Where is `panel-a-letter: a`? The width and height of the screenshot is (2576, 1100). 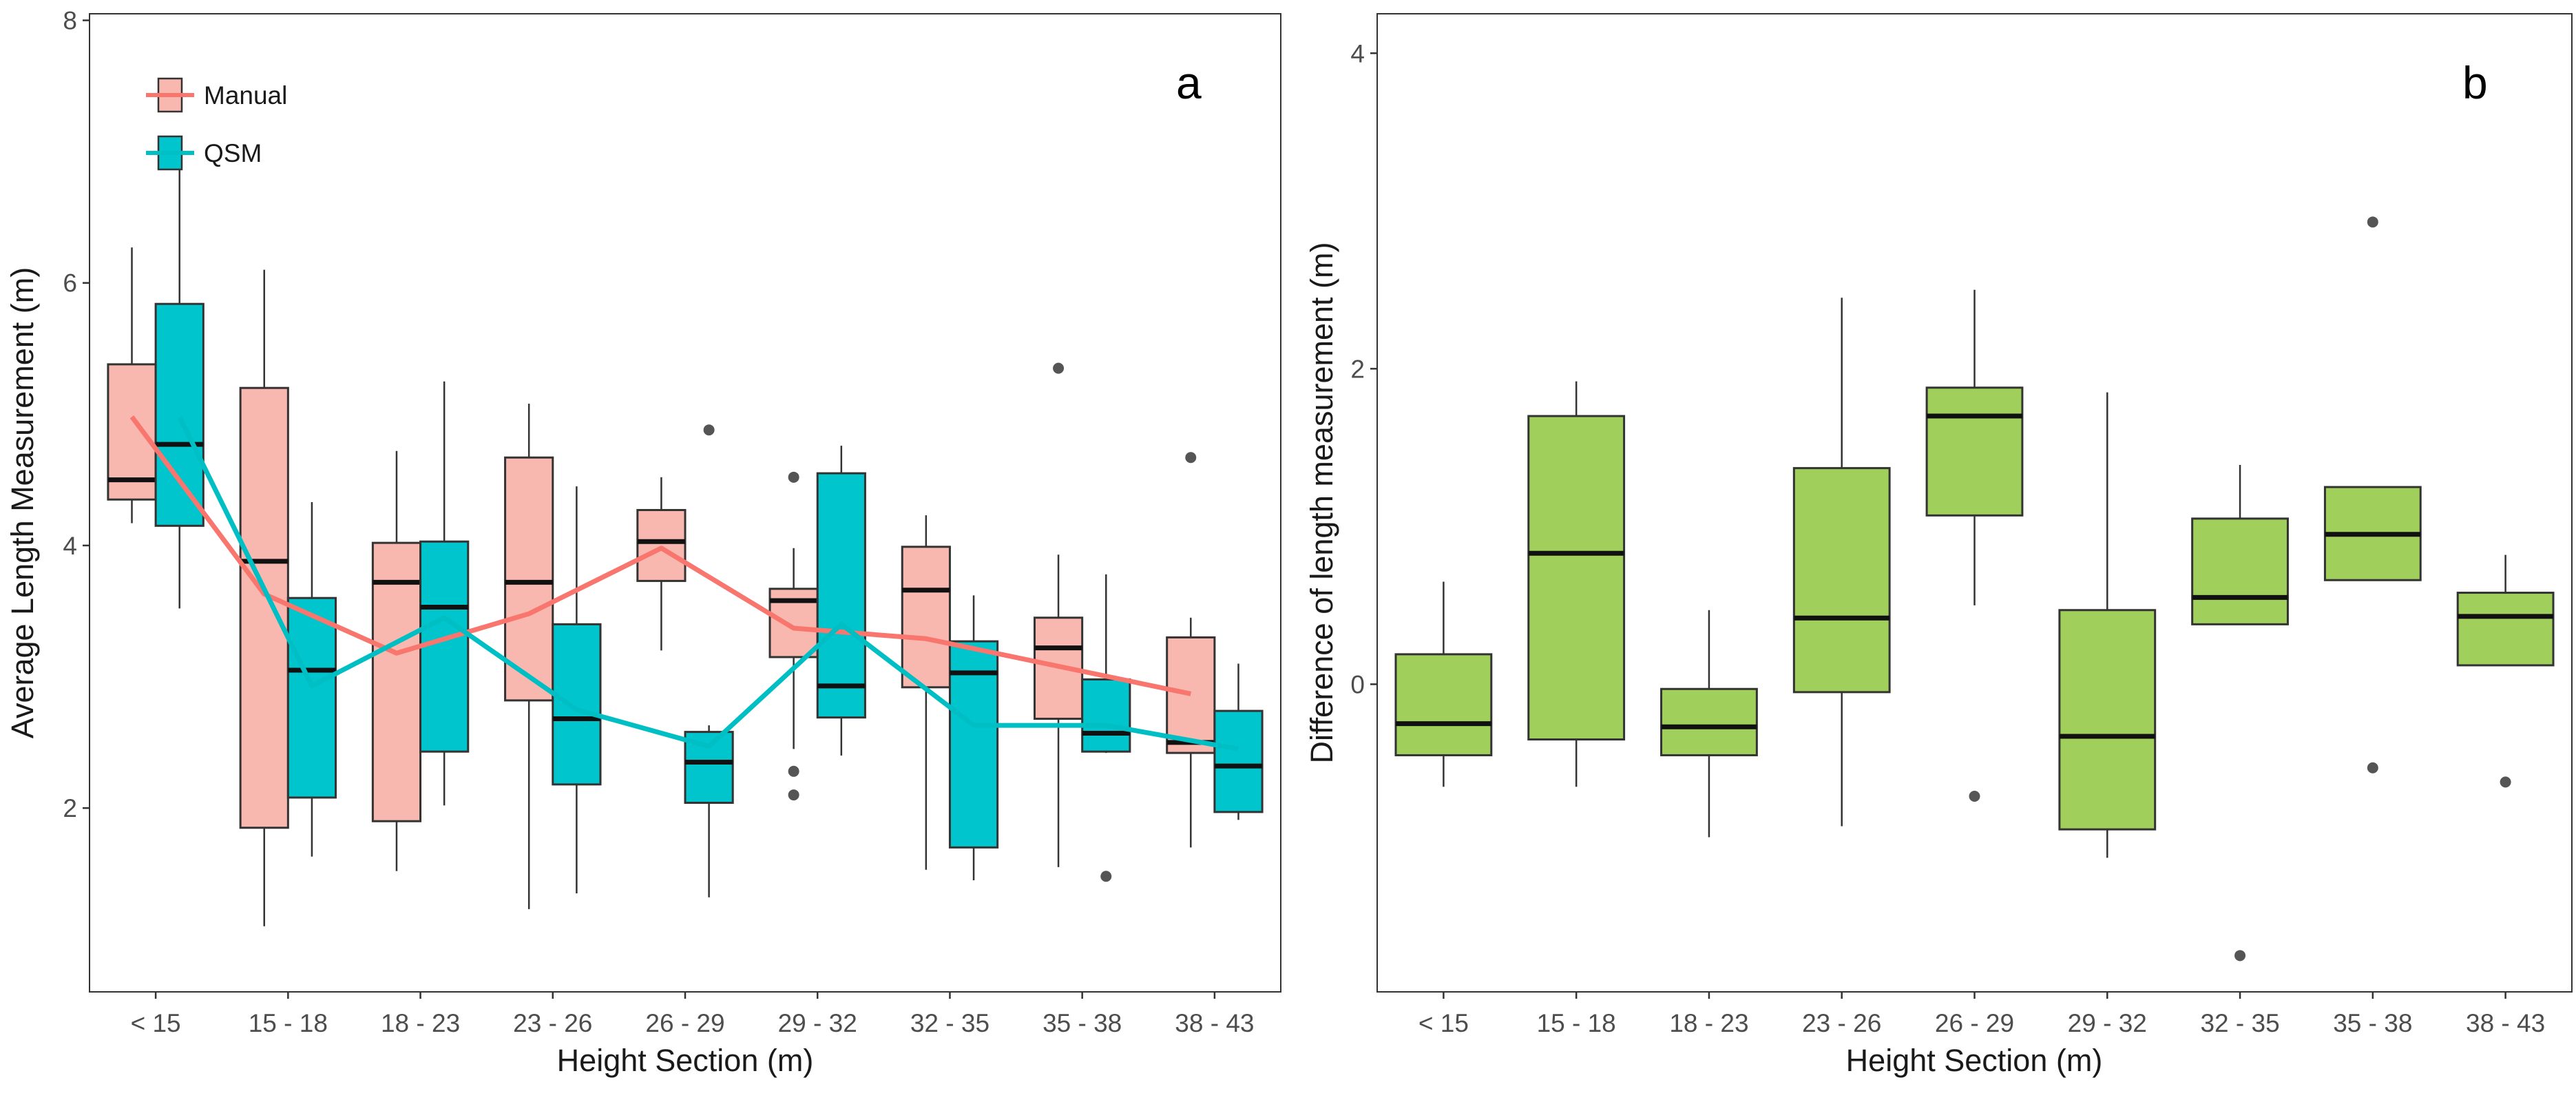
panel-a-letter: a is located at coordinates (1189, 82).